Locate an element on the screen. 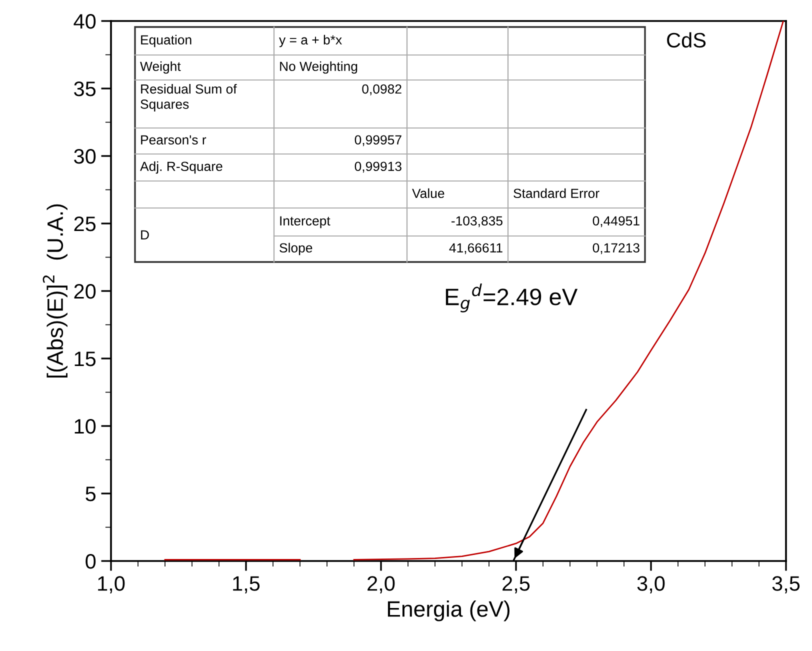 The width and height of the screenshot is (812, 651). annotation: 0,17213 is located at coordinates (616, 248).